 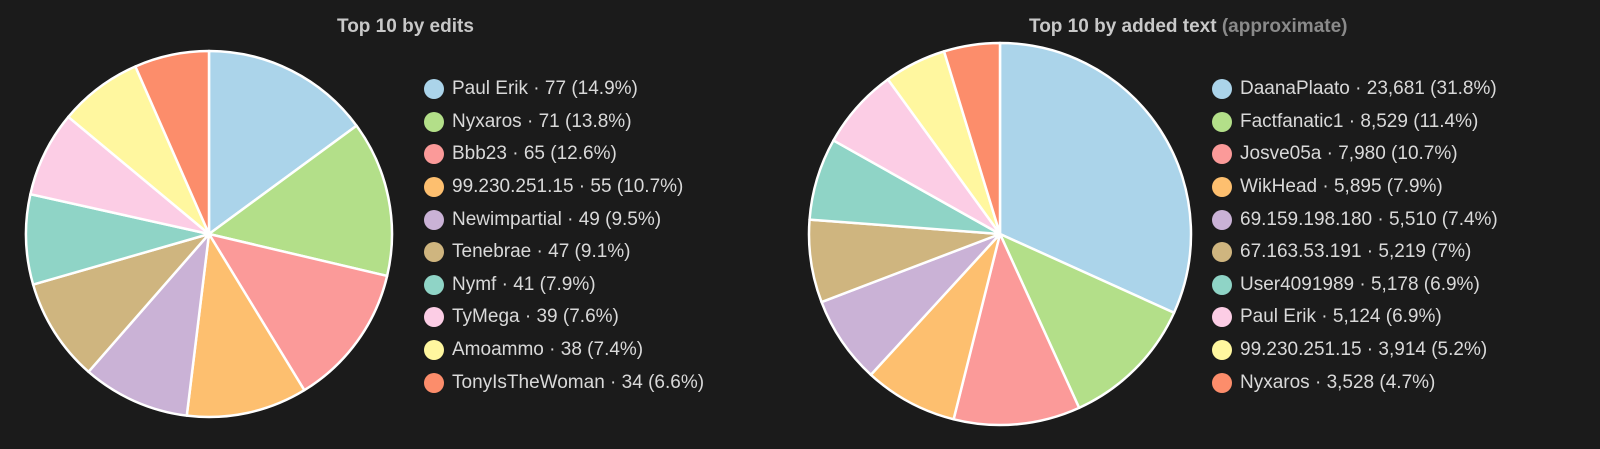 I want to click on added-text-legend-item-67-163-53-191: 67.163.53.191 · 5,219 (7%), so click(x=1355, y=252).